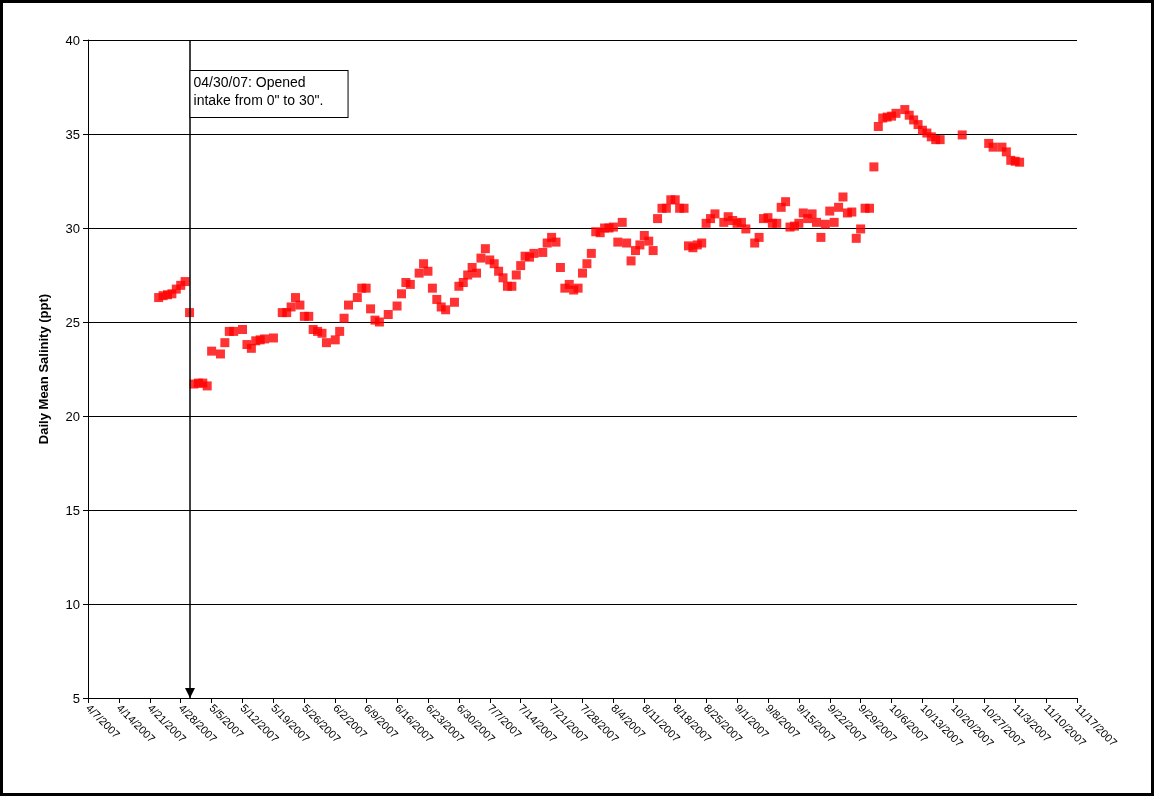  Describe the element at coordinates (72, 322) in the screenshot. I see `y-tick-label: 25` at that location.